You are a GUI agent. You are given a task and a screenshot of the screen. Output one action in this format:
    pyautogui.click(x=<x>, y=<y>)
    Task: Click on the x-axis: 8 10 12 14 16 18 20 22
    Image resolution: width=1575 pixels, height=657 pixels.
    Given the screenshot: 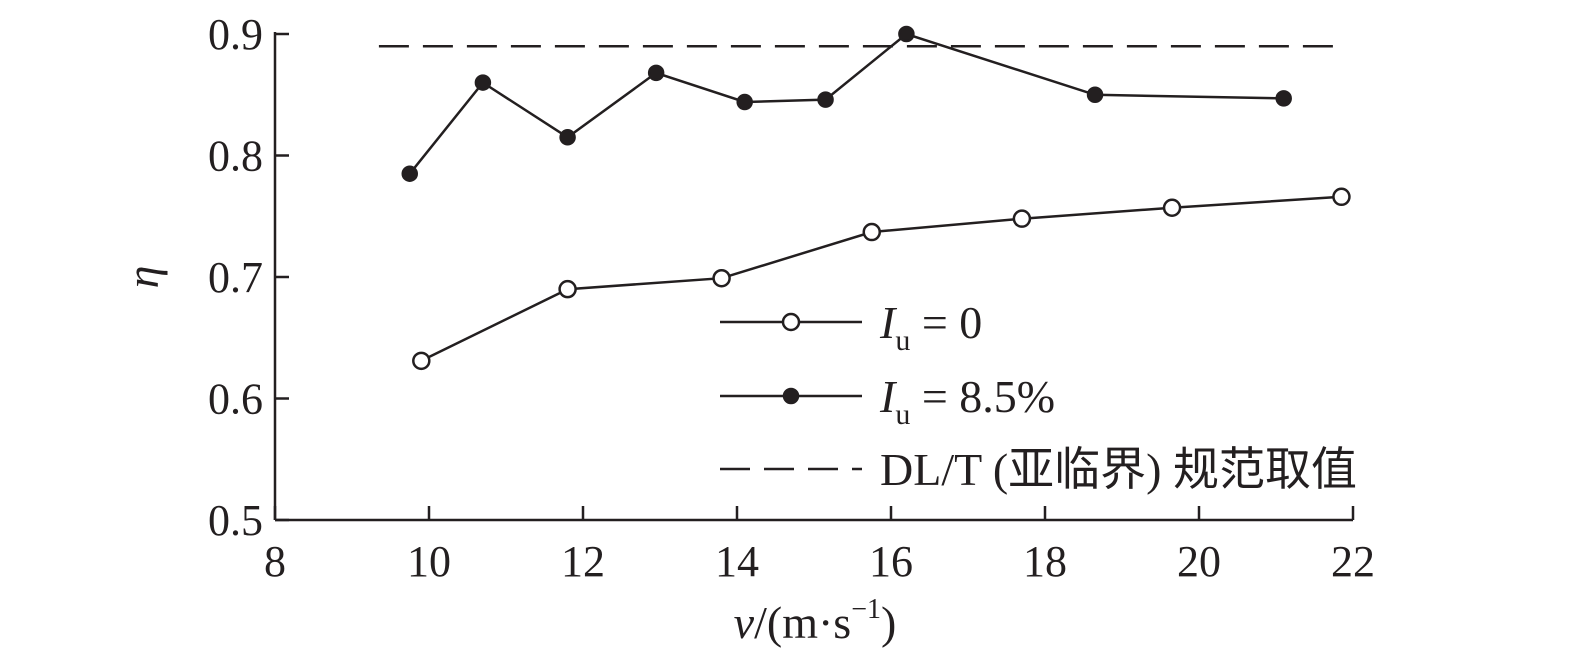 What is the action you would take?
    pyautogui.click(x=819, y=546)
    